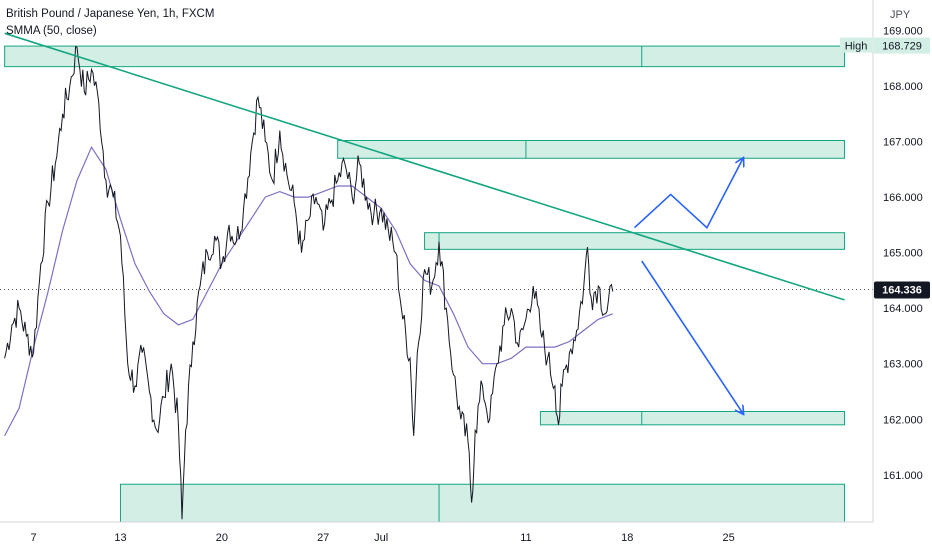  Describe the element at coordinates (902, 275) in the screenshot. I see `price-axis-bg` at that location.